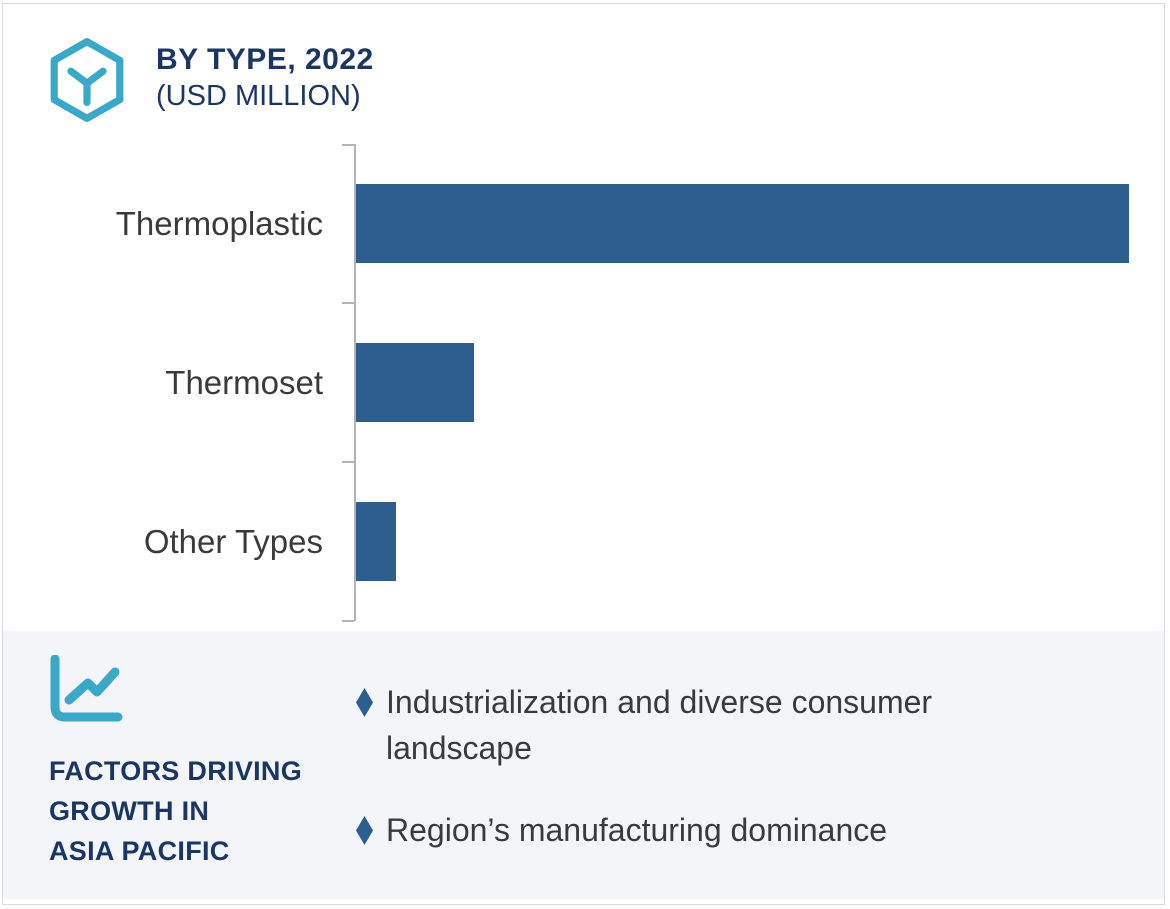 The width and height of the screenshot is (1170, 909). Describe the element at coordinates (265, 59) in the screenshot. I see `chart-title: BY TYPE, 2022` at that location.